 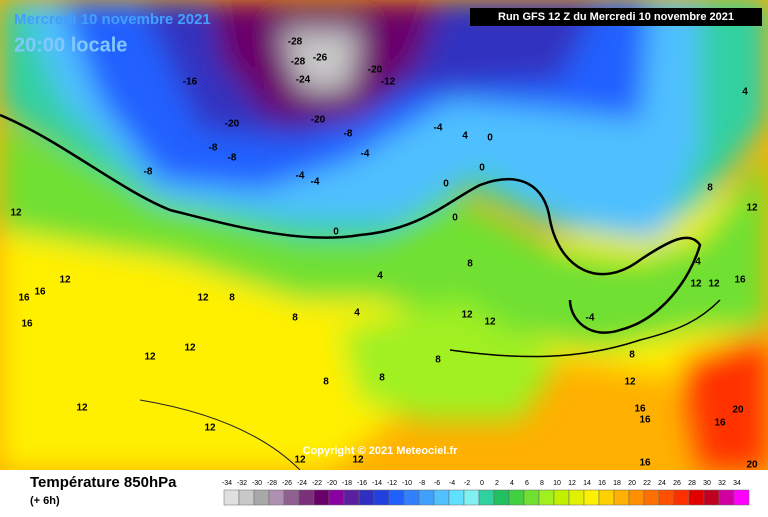 What do you see at coordinates (707, 483) in the screenshot?
I see `legend-value: 30` at bounding box center [707, 483].